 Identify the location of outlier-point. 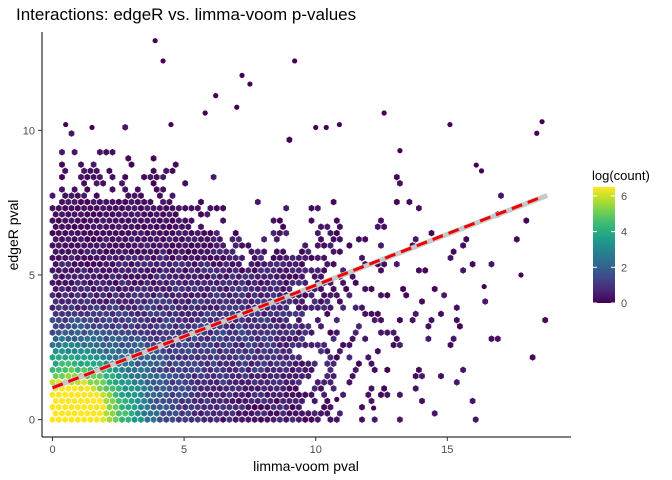
(476, 165).